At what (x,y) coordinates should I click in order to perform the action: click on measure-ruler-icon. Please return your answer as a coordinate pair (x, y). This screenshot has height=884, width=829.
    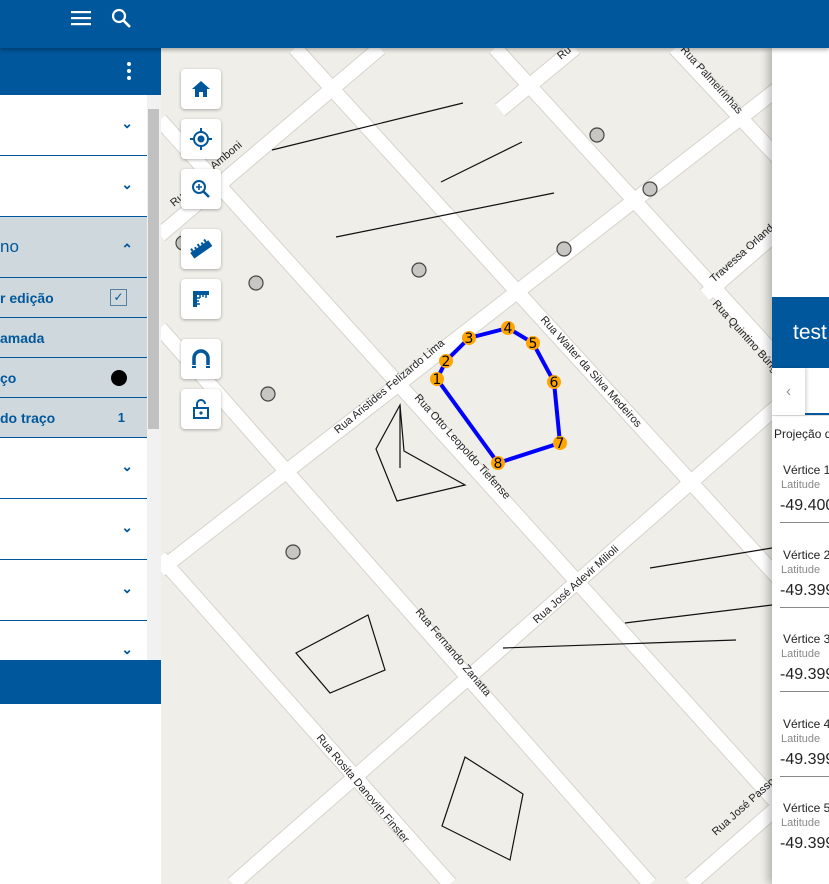
    Looking at the image, I should click on (201, 248).